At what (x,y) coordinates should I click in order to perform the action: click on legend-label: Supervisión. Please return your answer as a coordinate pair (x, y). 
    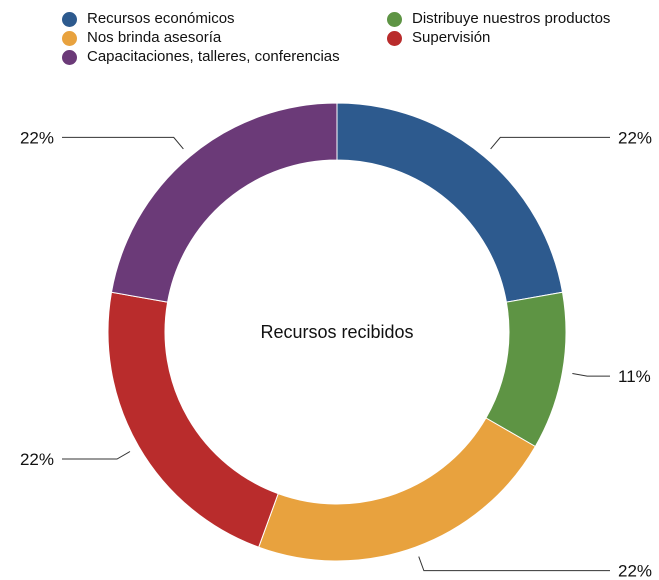
    Looking at the image, I should click on (451, 37).